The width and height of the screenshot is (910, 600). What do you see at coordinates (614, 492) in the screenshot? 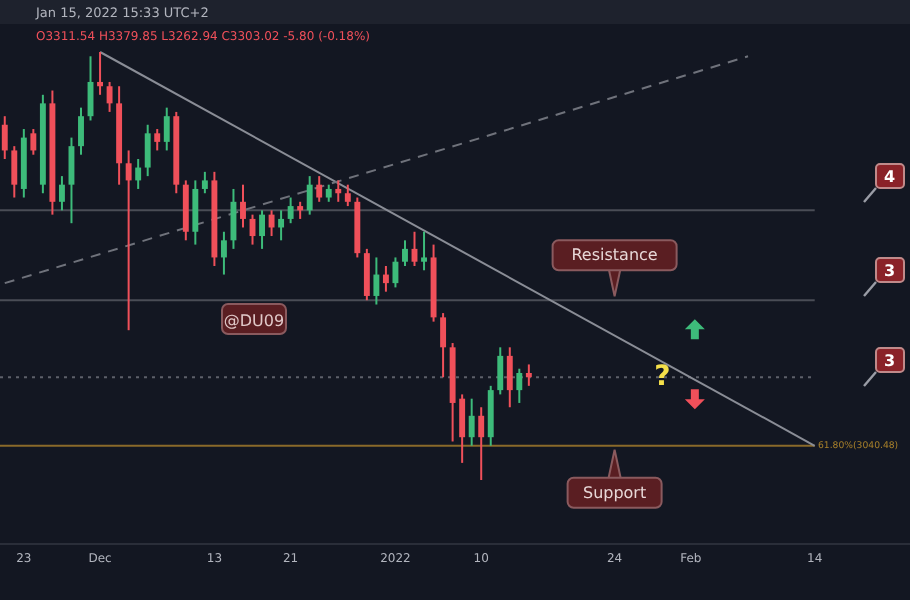
I see `annotation: Support` at bounding box center [614, 492].